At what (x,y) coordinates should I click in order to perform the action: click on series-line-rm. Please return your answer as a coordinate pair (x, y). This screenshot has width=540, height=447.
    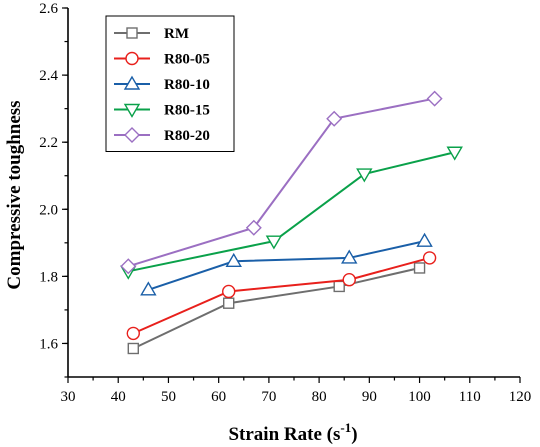
    Looking at the image, I should click on (276, 308).